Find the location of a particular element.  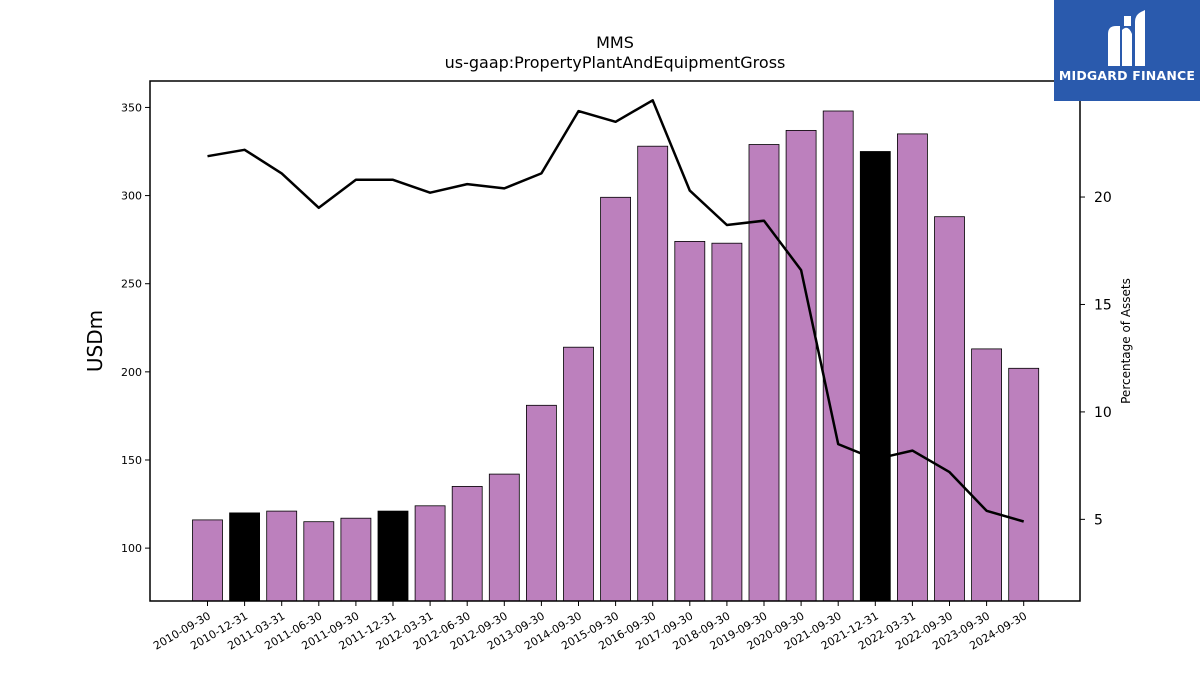

y-tick-label: 300 is located at coordinates (131, 196).